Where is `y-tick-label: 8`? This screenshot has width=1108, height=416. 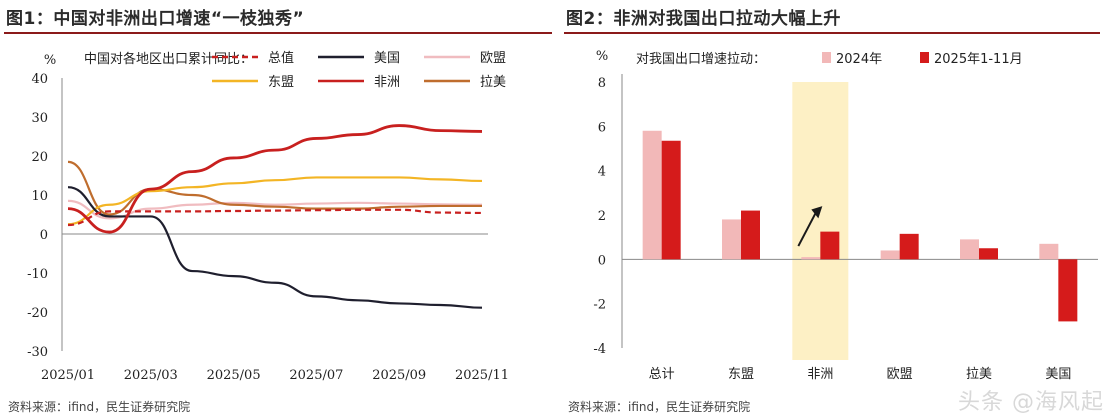
y-tick-label: 8 is located at coordinates (602, 83).